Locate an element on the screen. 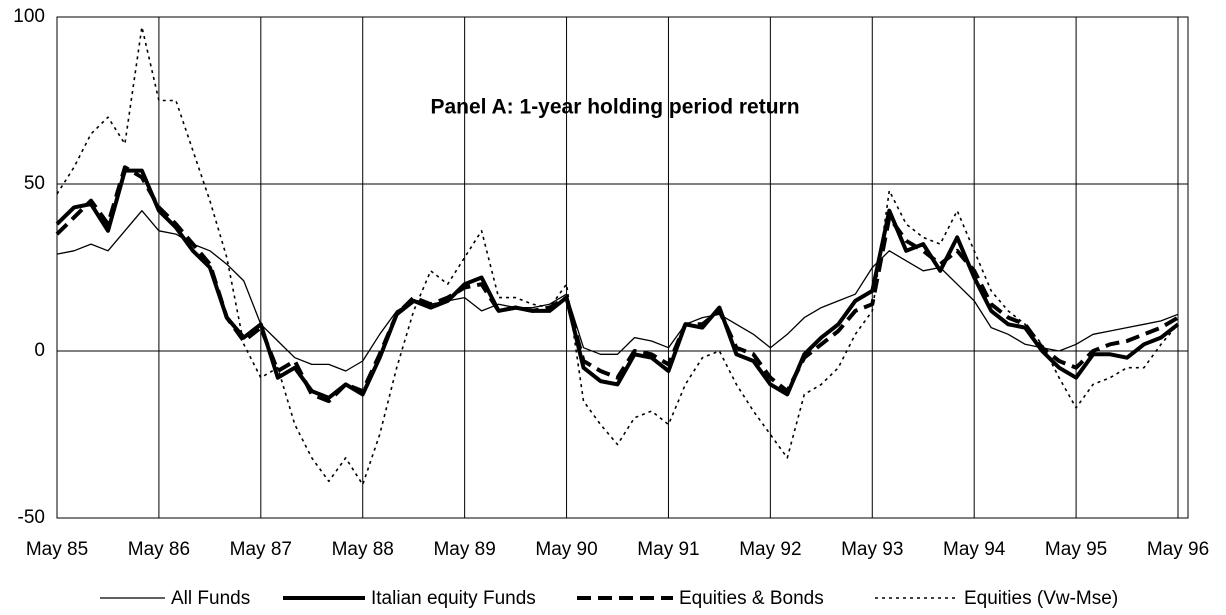 The height and width of the screenshot is (615, 1226). x-tick-label: May 86 is located at coordinates (159, 549).